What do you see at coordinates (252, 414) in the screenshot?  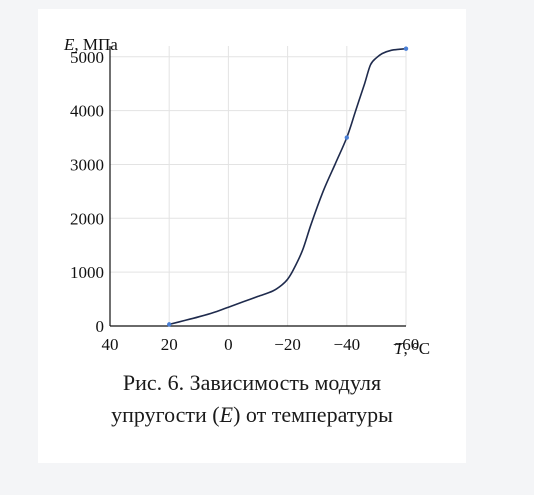 I see `caption-line-2: упругости (E) от температуры` at bounding box center [252, 414].